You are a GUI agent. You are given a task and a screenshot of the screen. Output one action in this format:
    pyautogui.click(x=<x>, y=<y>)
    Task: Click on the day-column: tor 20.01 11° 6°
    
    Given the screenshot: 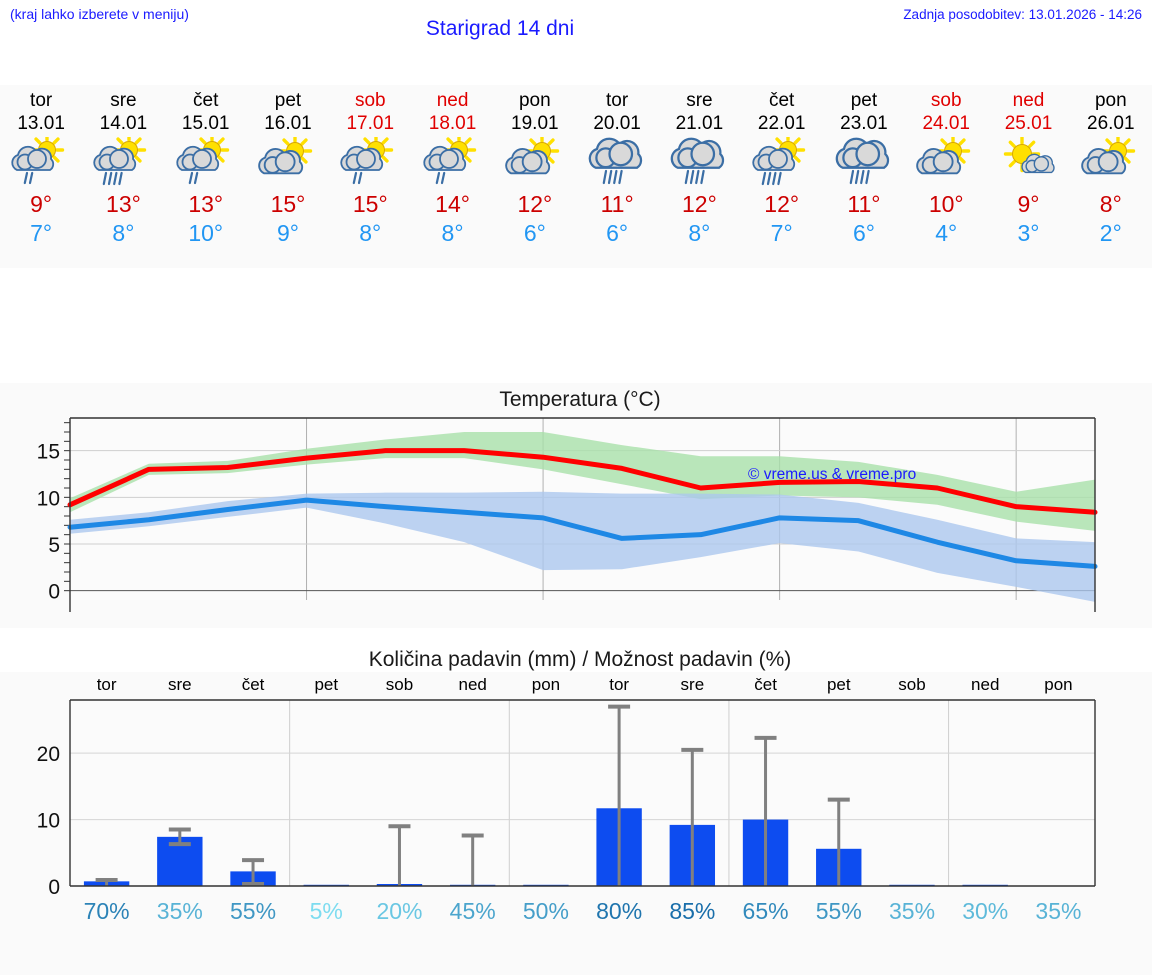 What is the action you would take?
    pyautogui.click(x=617, y=176)
    